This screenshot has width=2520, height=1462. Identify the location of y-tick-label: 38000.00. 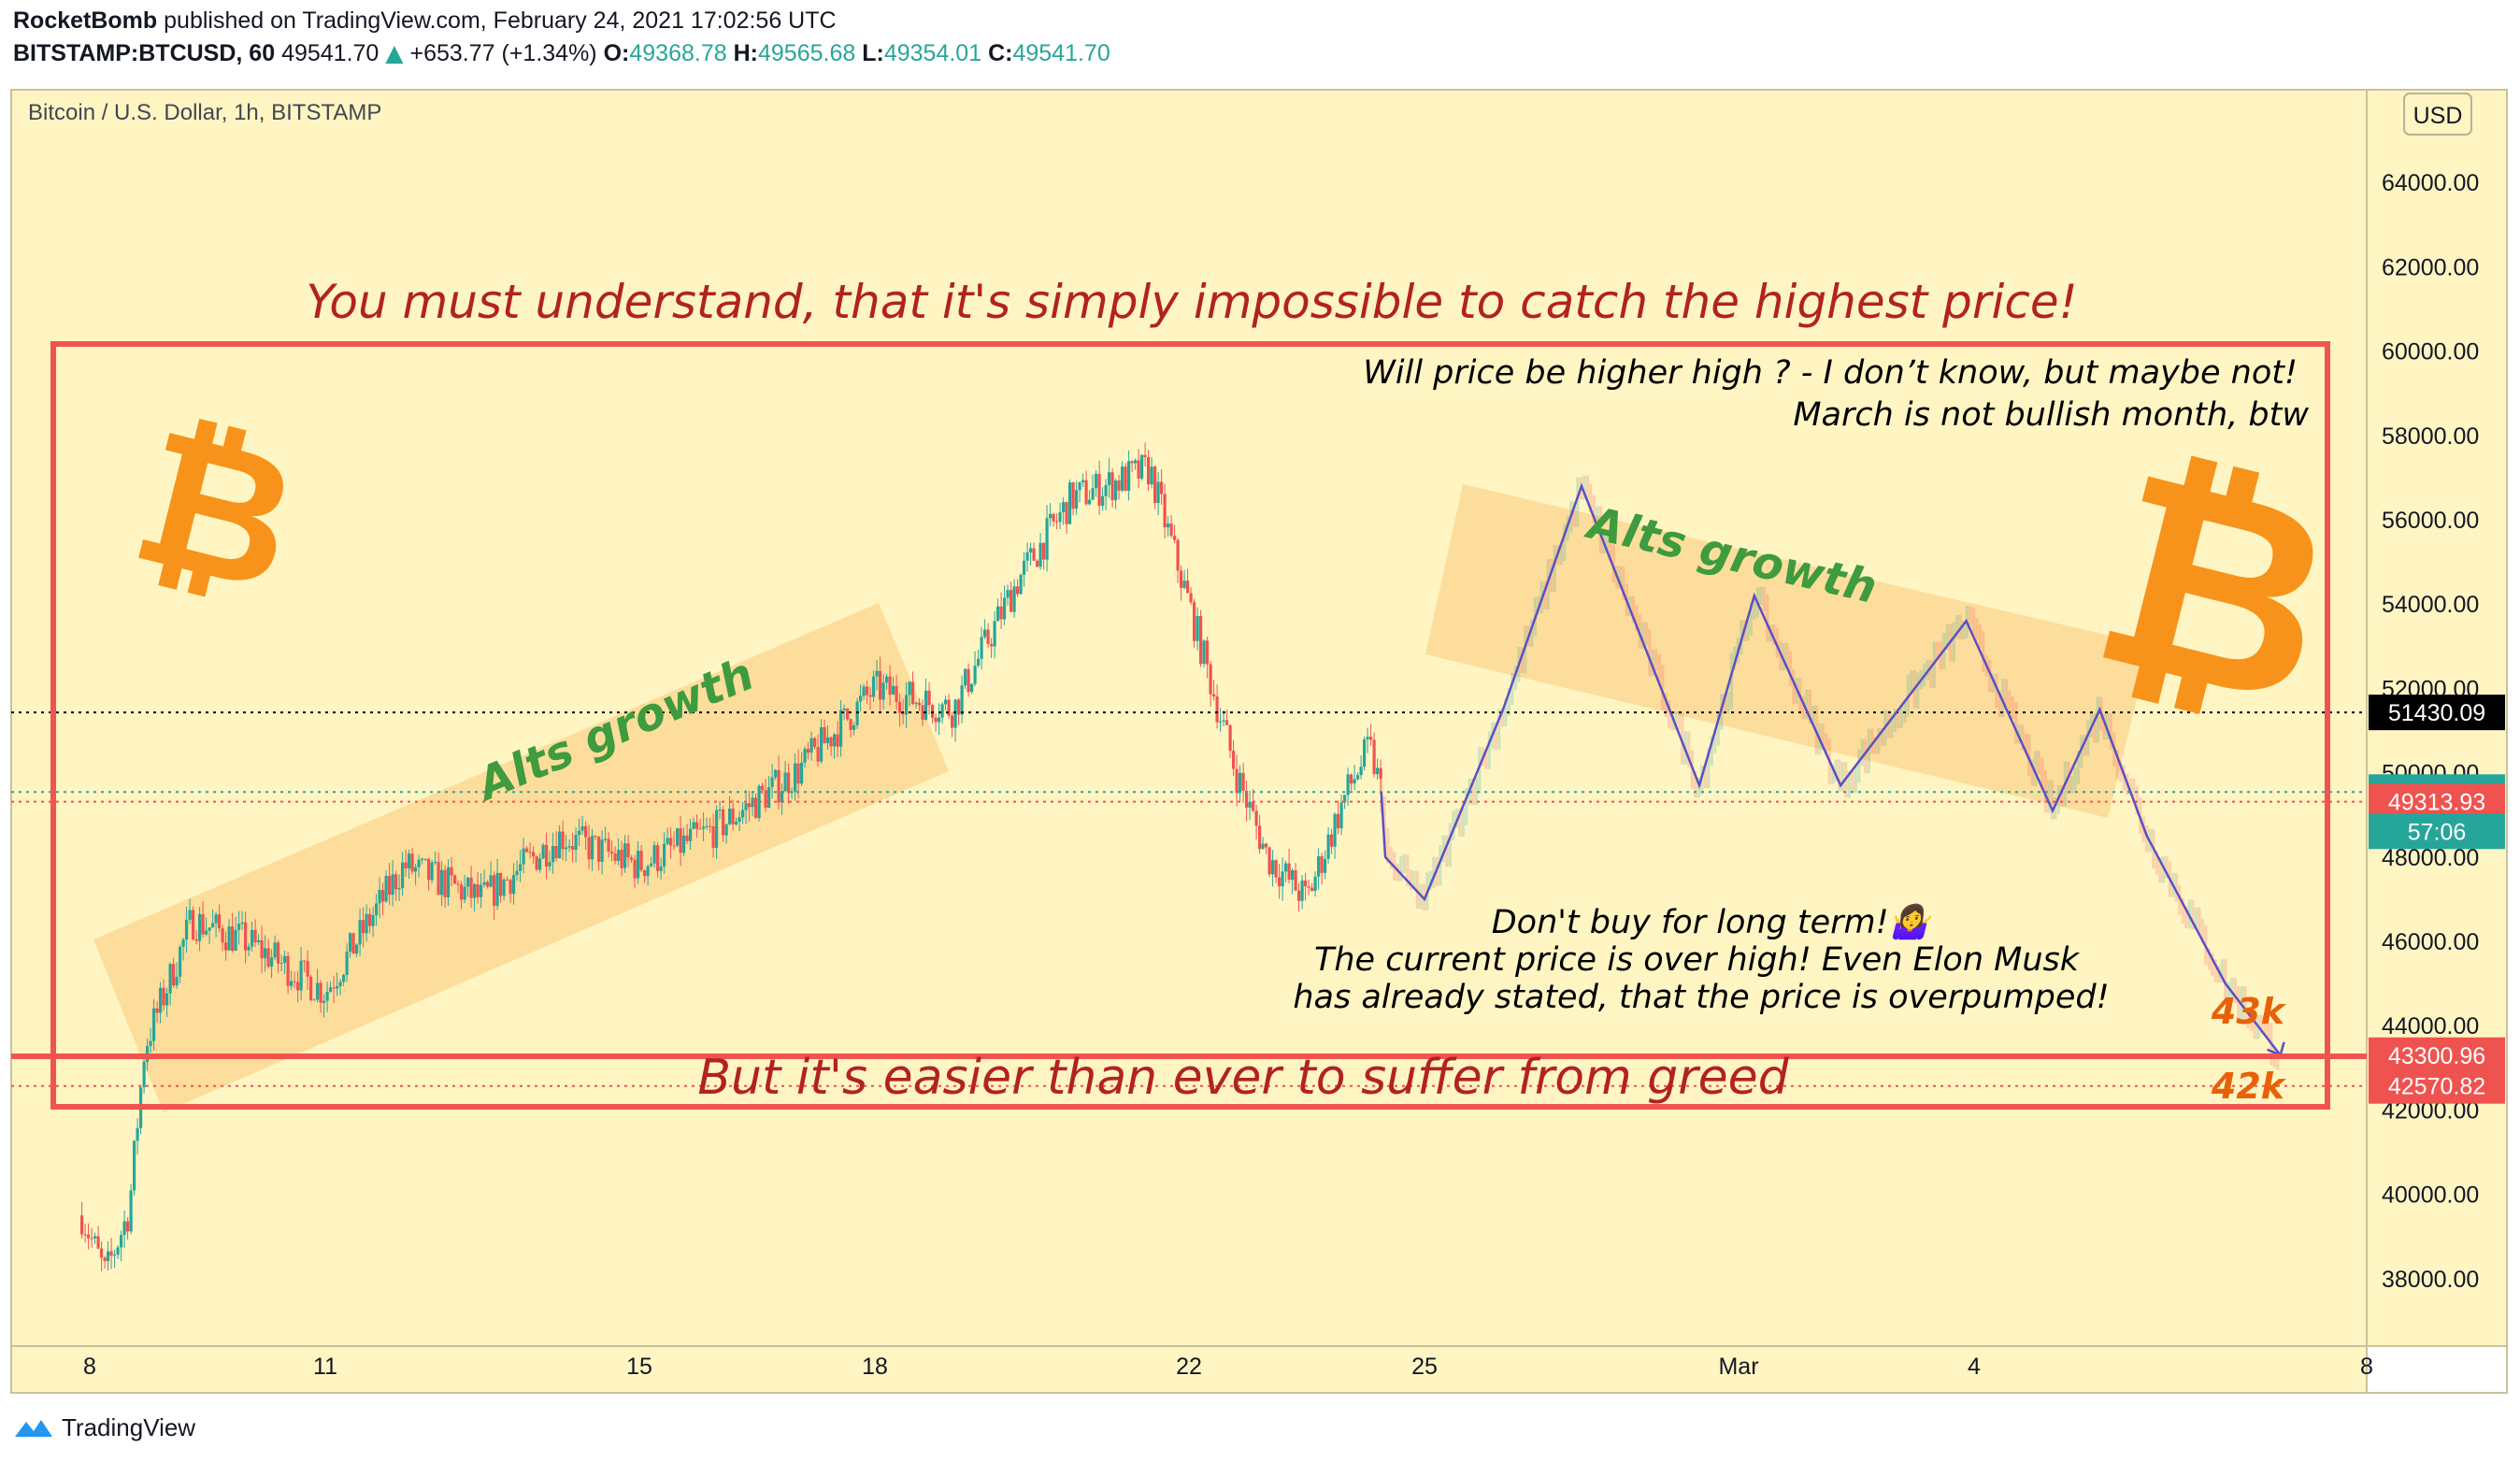
(2430, 1280).